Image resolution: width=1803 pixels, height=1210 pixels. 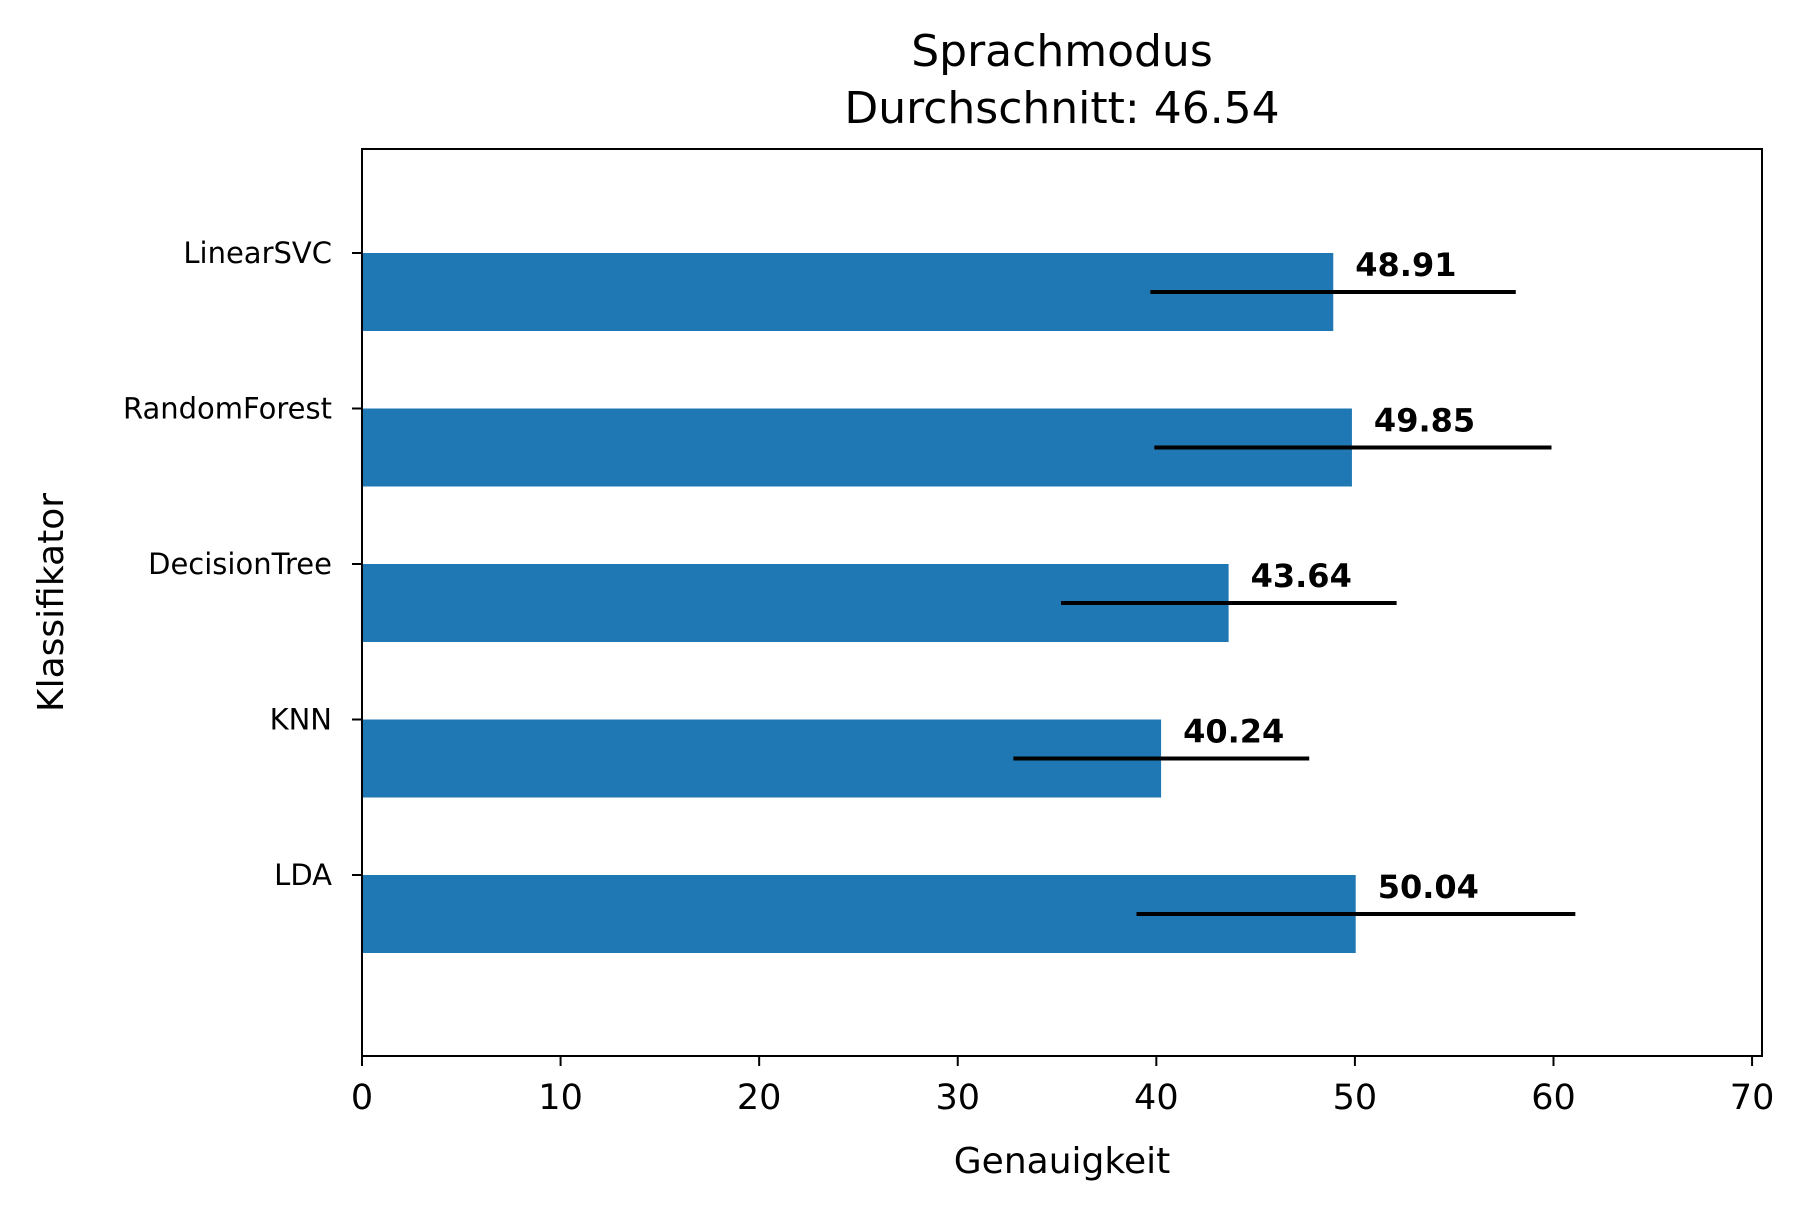 I want to click on value-label-linearsvc: 48.91, so click(x=1405, y=265).